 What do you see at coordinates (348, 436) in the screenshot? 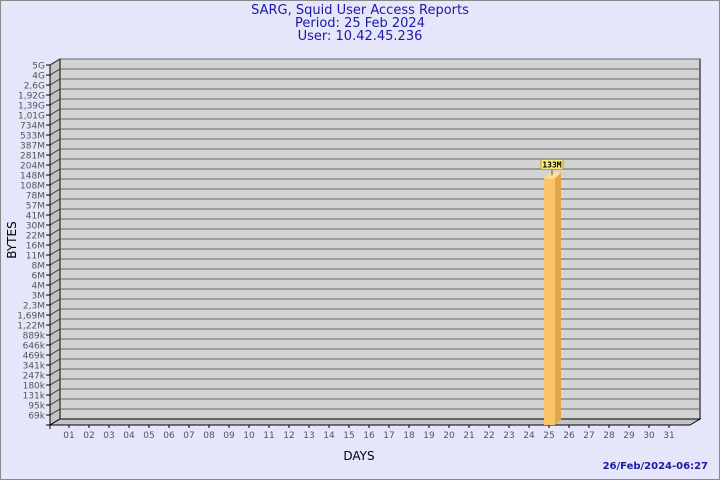
I see `x-tick-label: 15` at bounding box center [348, 436].